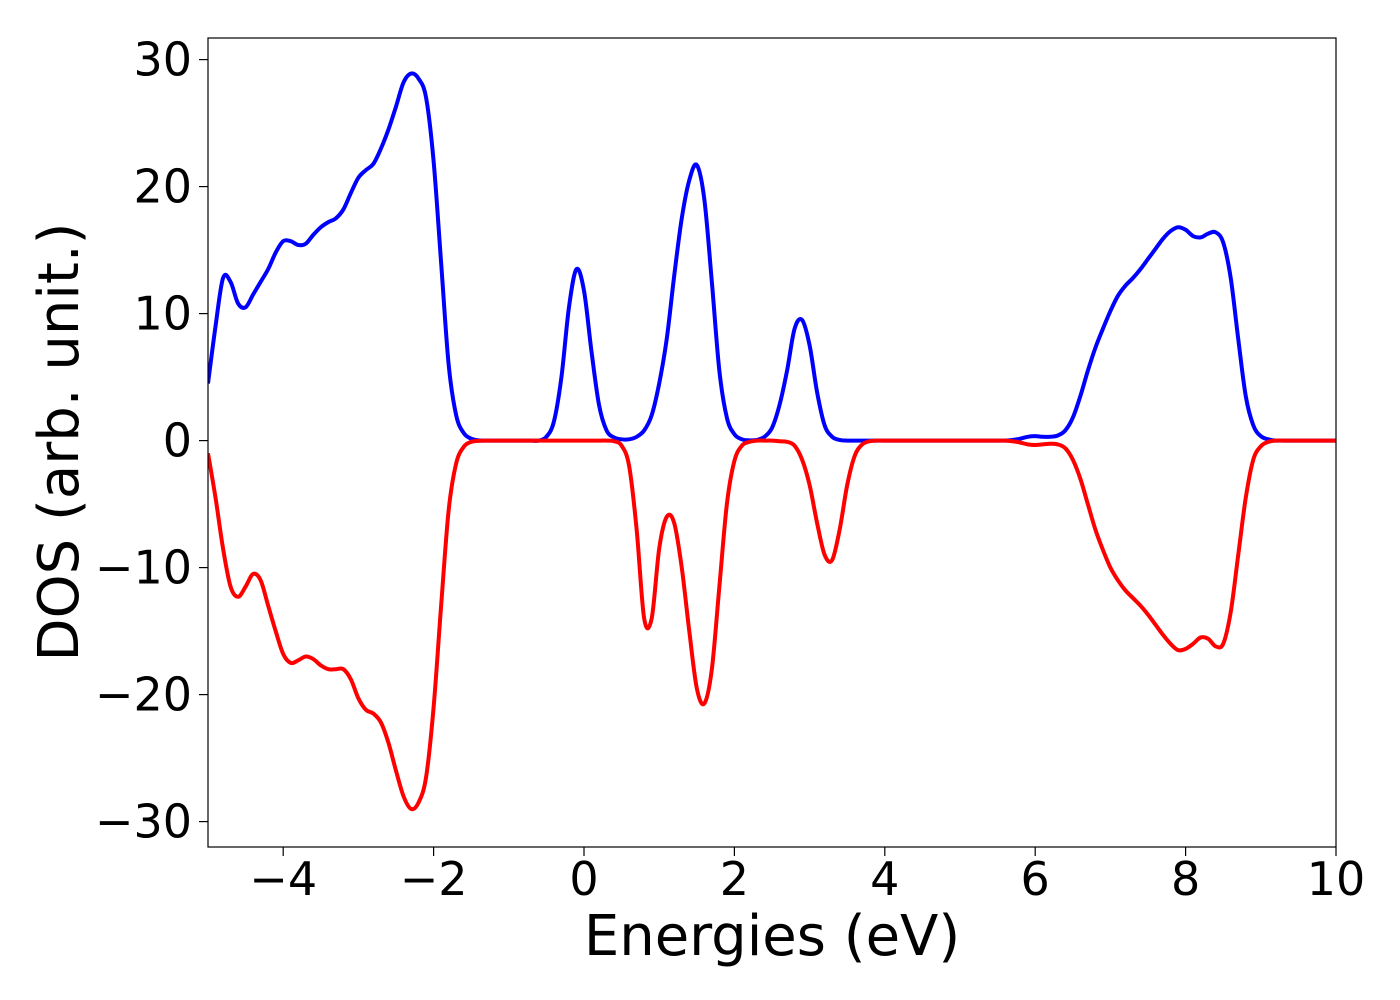 Image resolution: width=1400 pixels, height=1000 pixels. Describe the element at coordinates (283, 879) in the screenshot. I see `x-tick-label: −4` at that location.